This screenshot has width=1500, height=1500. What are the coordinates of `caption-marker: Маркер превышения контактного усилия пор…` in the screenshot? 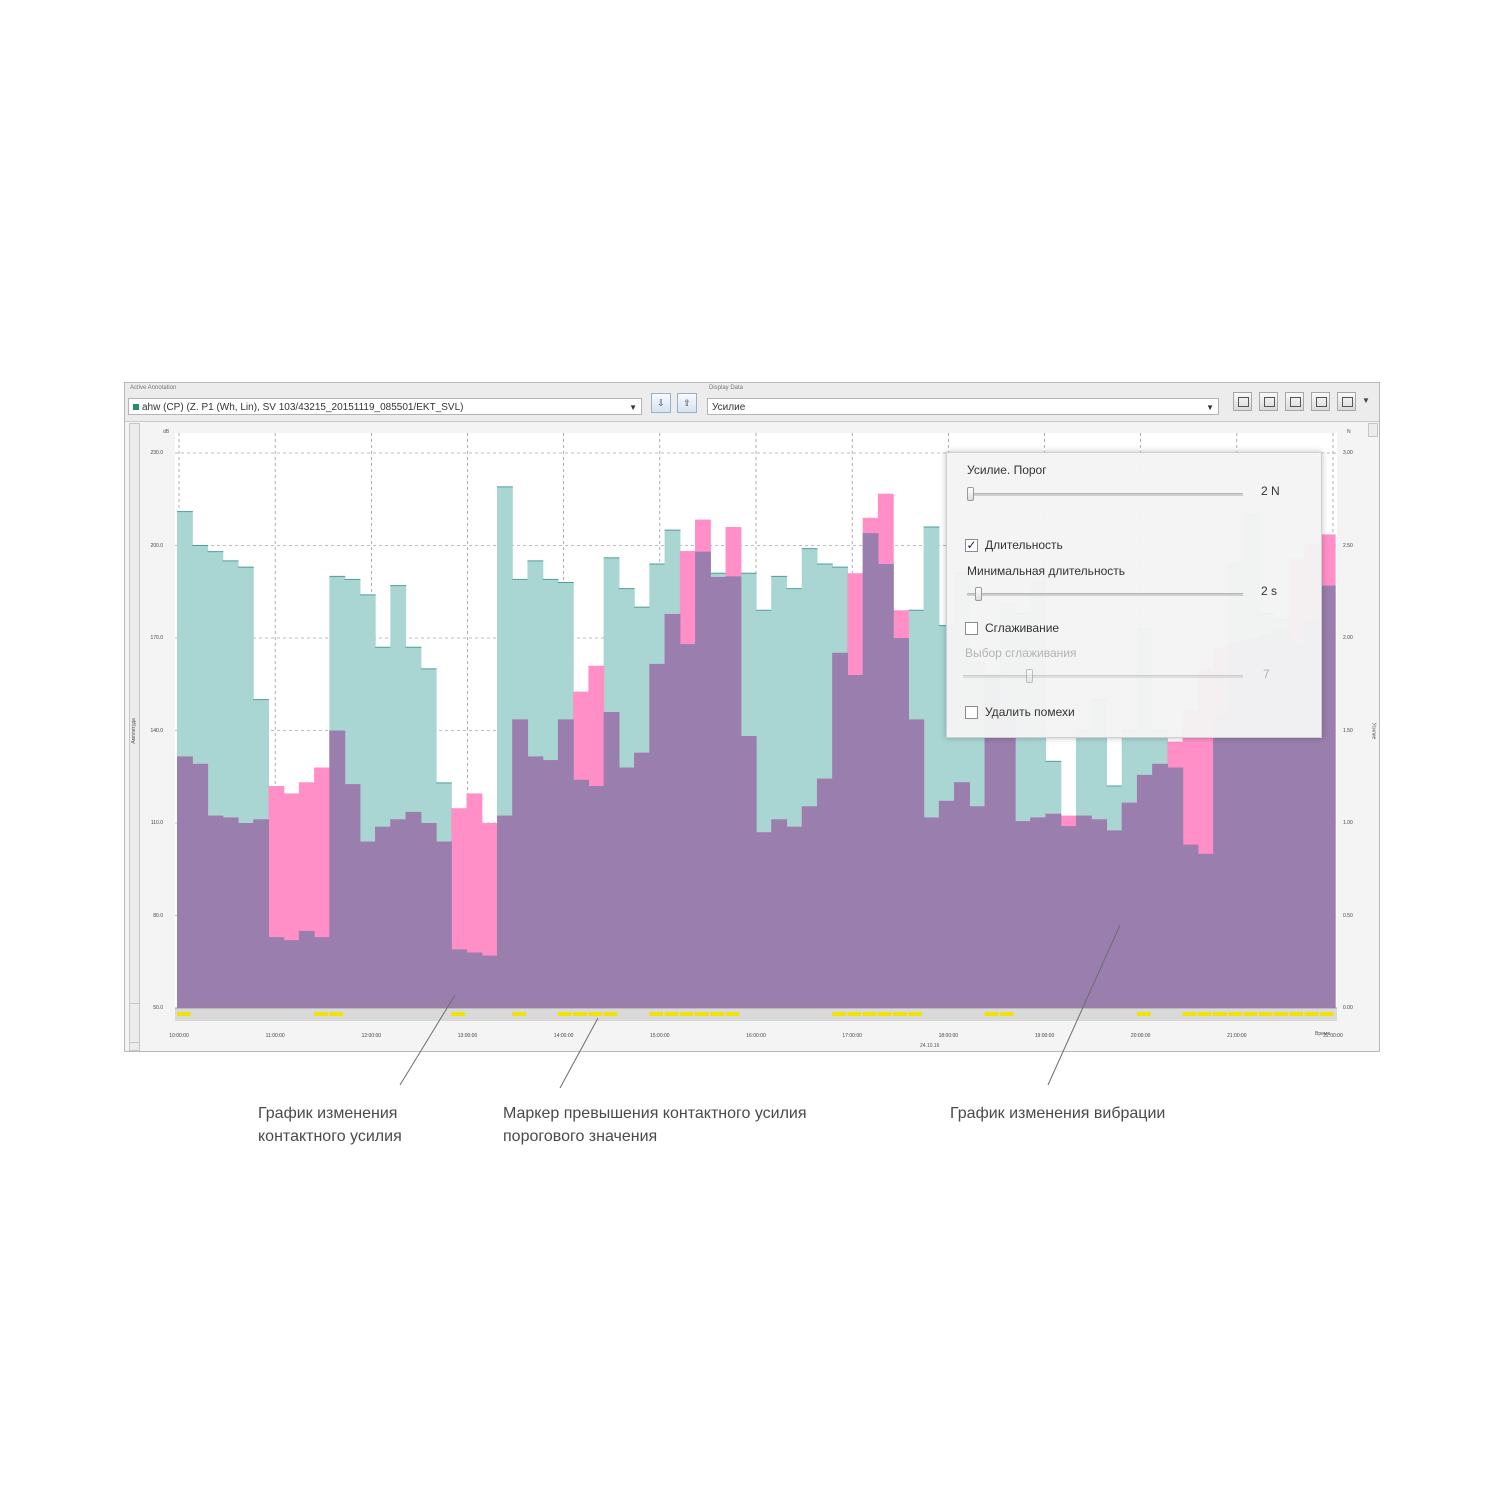 It's located at (655, 1125).